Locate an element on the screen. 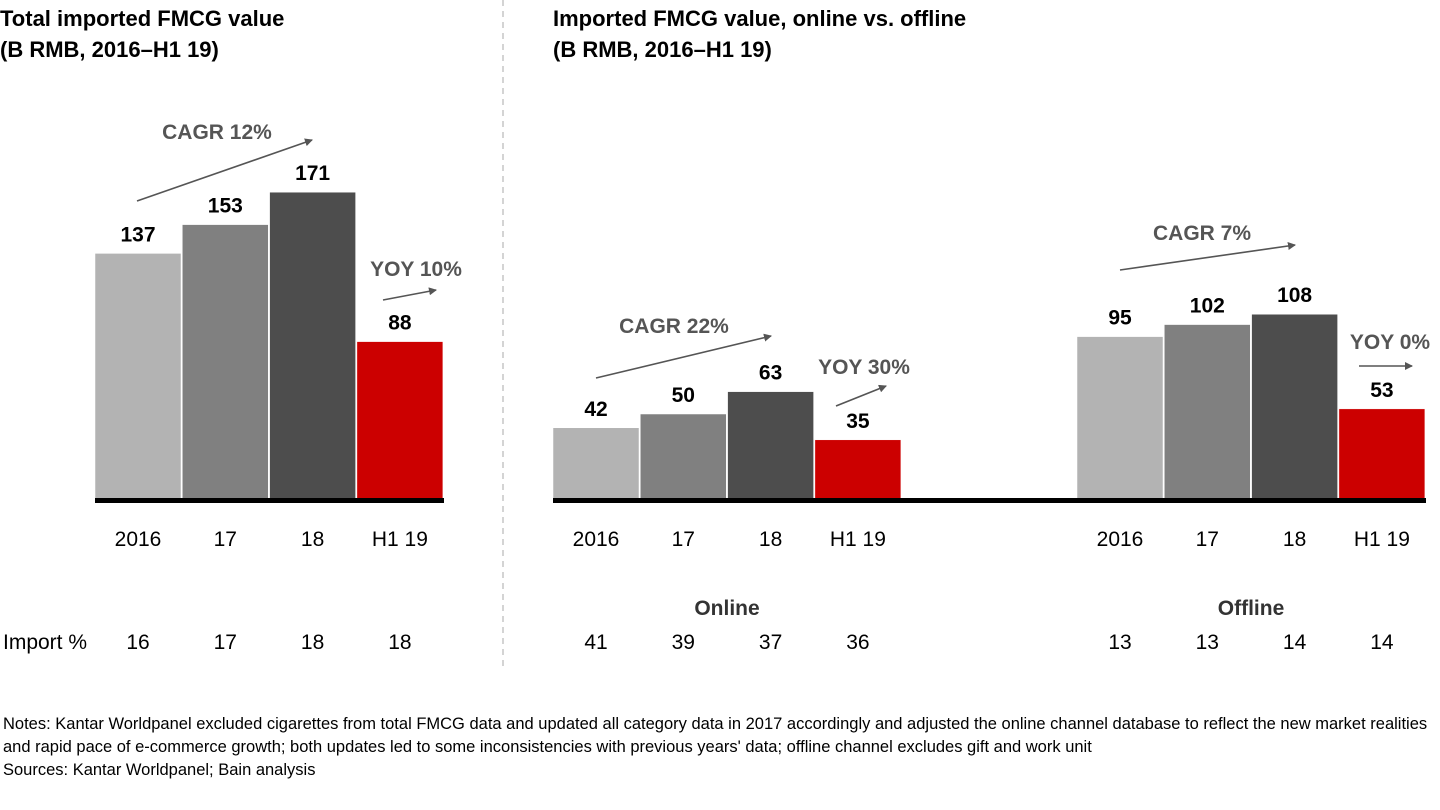 Image resolution: width=1440 pixels, height=810 pixels. online-tick-label: 18 is located at coordinates (770, 539).